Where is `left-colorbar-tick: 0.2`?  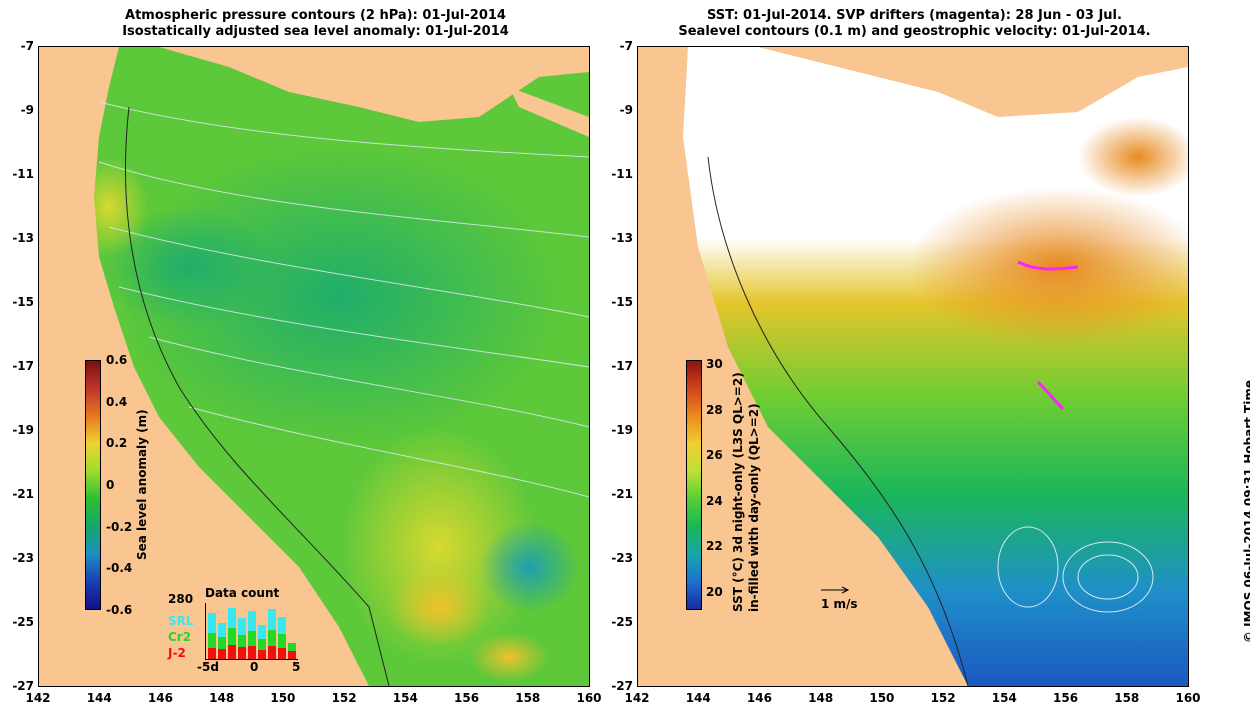
left-colorbar-tick: 0.2 is located at coordinates (117, 443).